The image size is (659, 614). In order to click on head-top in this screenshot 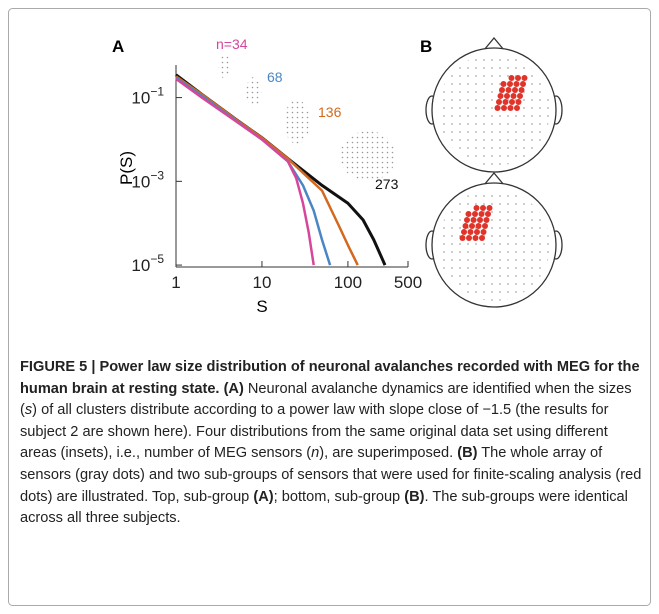, I will do `click(494, 104)`.